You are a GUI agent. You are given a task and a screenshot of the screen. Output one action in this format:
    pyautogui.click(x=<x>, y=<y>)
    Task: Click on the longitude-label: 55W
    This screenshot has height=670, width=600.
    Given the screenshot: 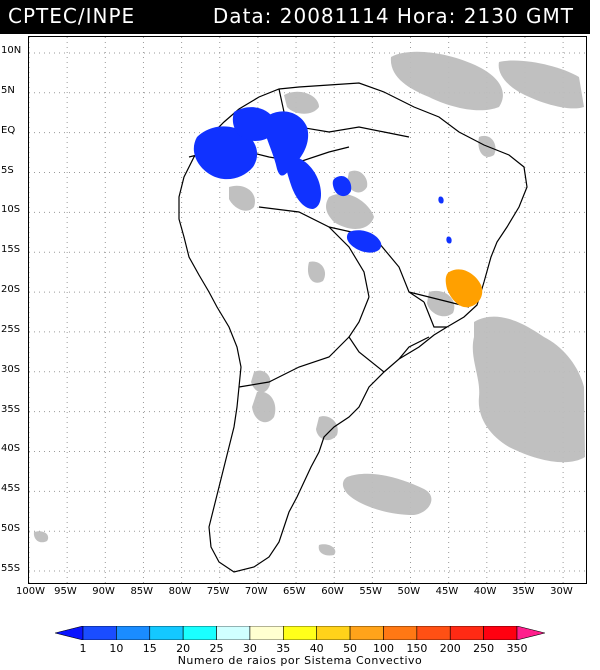 What is the action you would take?
    pyautogui.click(x=370, y=591)
    